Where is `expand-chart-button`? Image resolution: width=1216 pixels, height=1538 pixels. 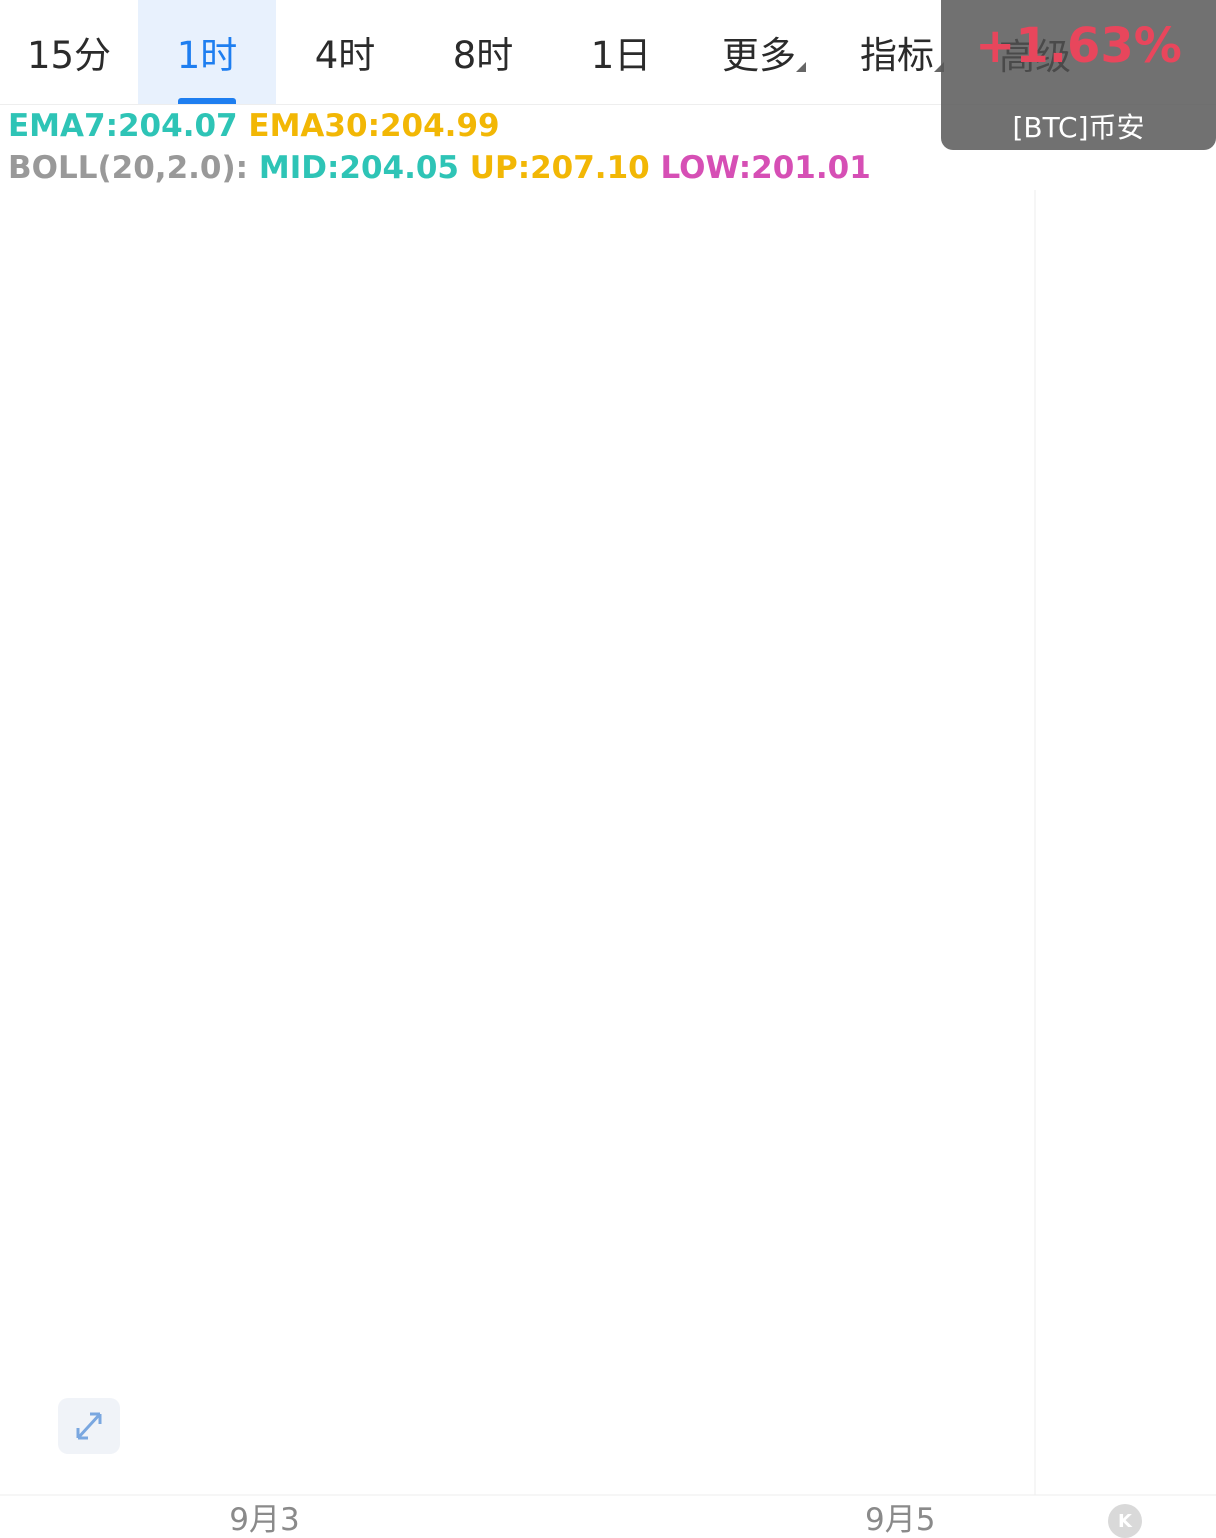 expand-chart-button is located at coordinates (89, 1426).